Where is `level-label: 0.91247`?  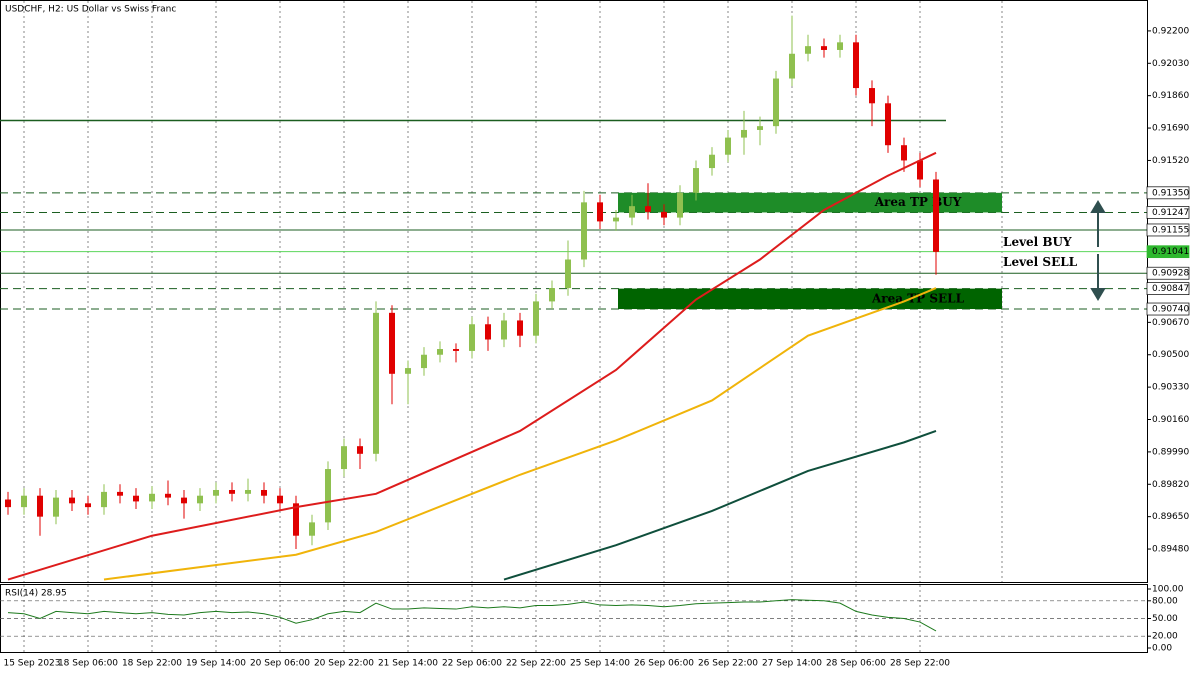 level-label: 0.91247 is located at coordinates (1170, 213).